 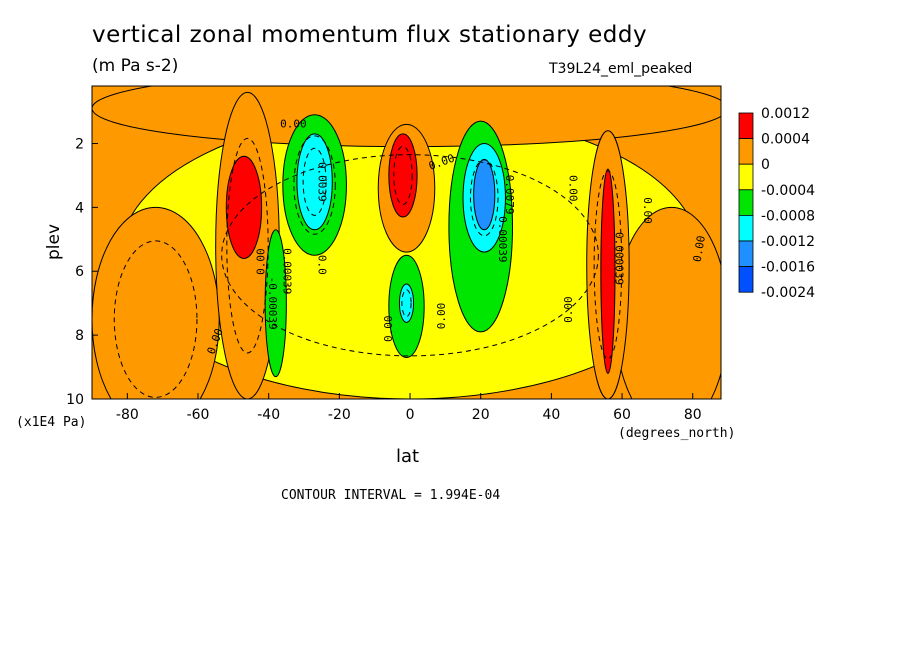 What do you see at coordinates (75, 400) in the screenshot?
I see `y-tick-label: 10` at bounding box center [75, 400].